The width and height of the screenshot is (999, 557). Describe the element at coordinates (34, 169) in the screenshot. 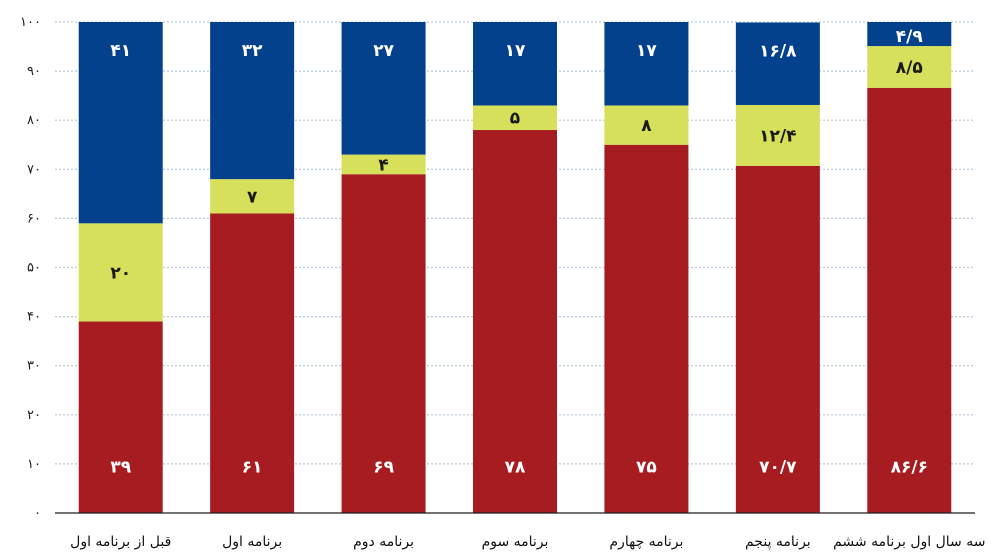

I see `y-tick-label: ۷۰` at that location.